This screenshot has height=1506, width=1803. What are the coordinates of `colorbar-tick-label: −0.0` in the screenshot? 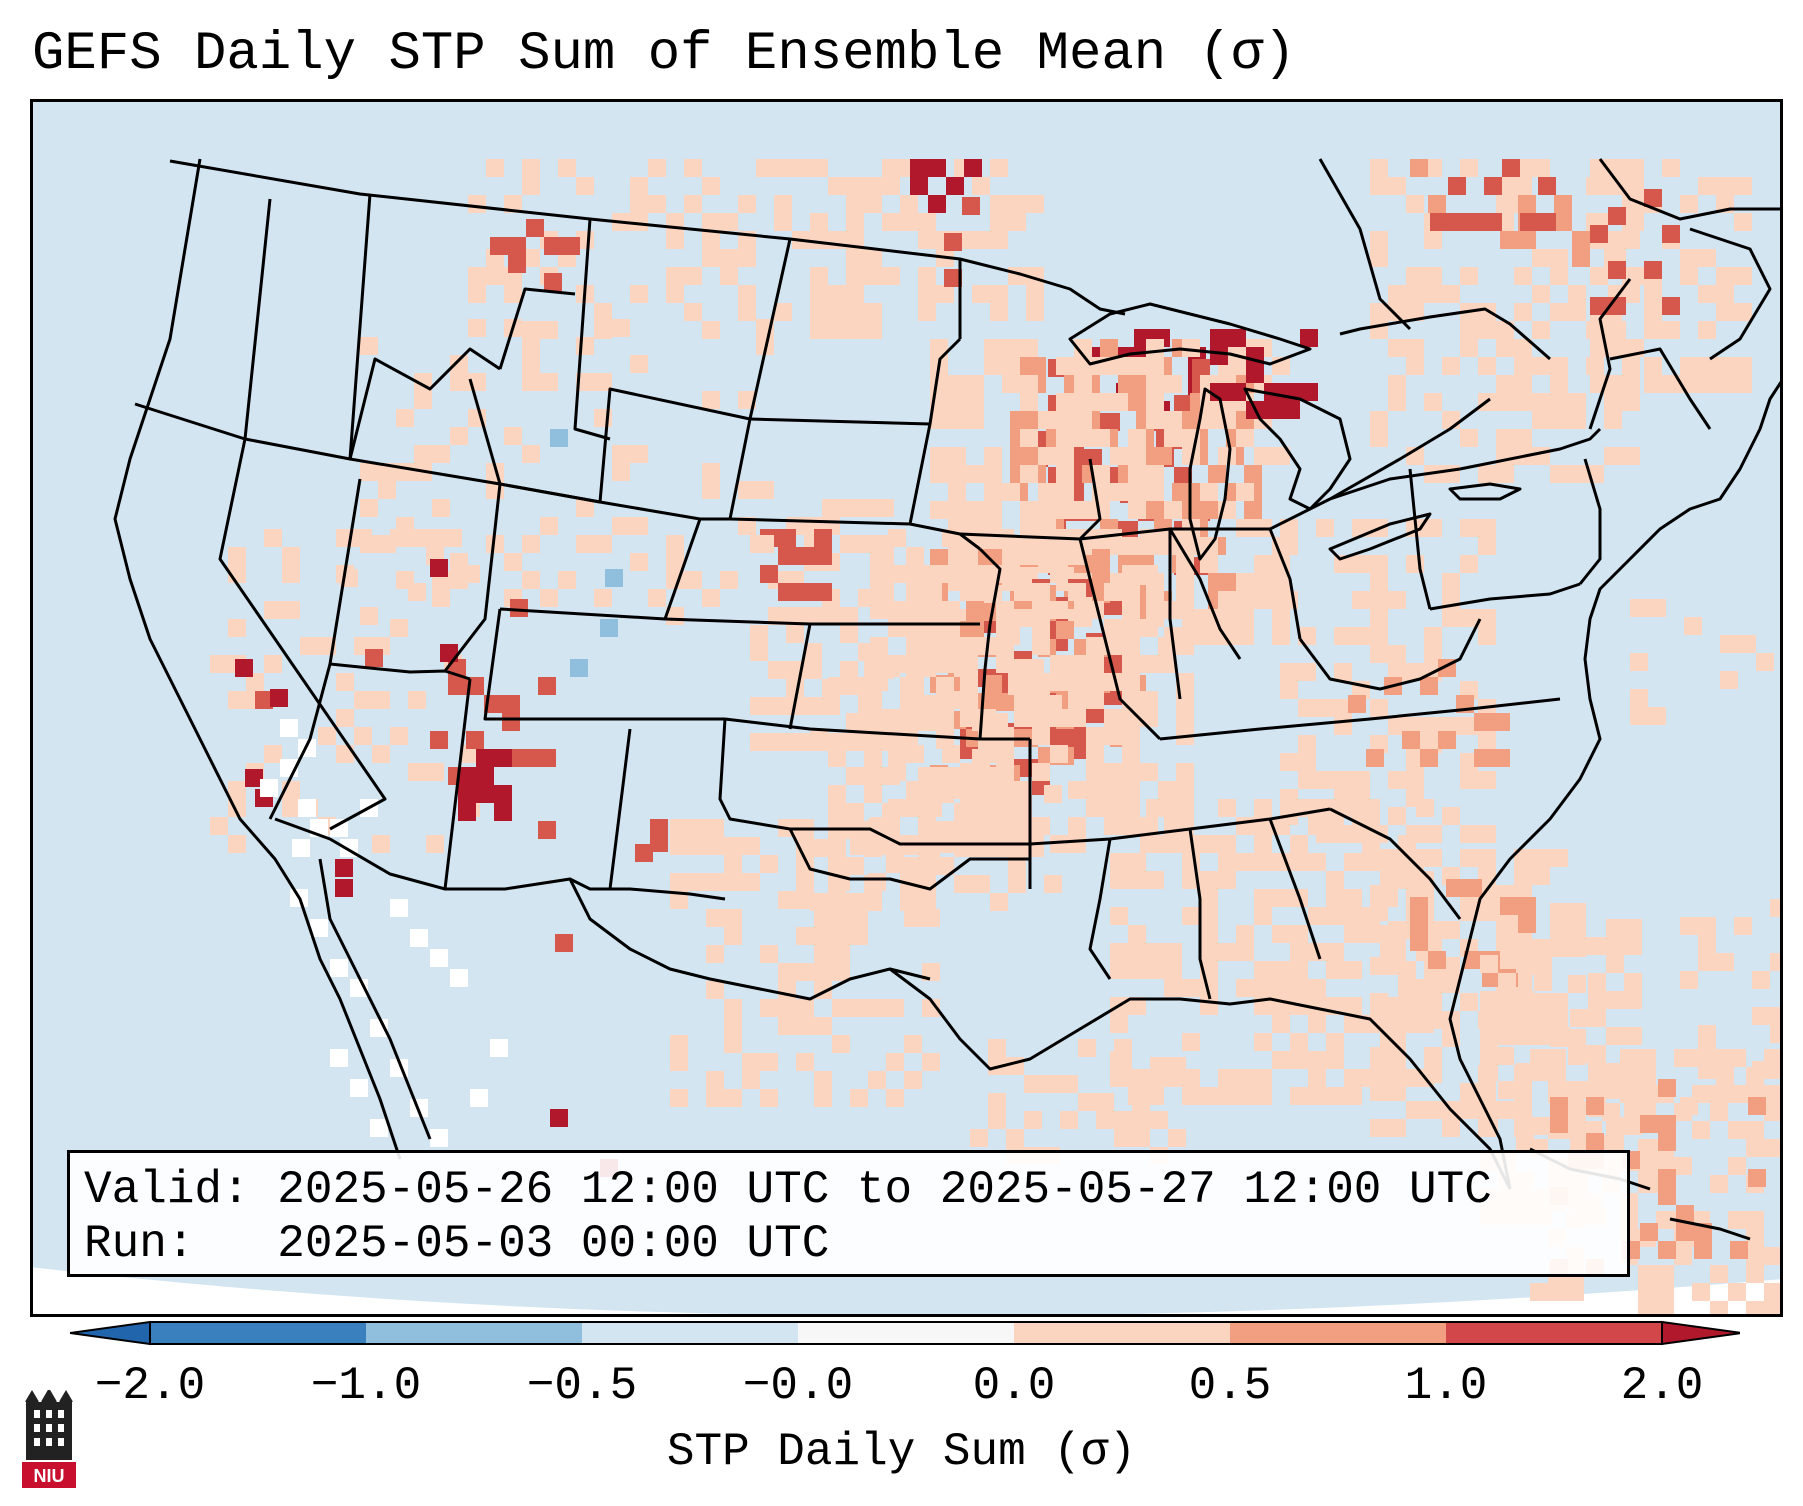 It's located at (798, 1386).